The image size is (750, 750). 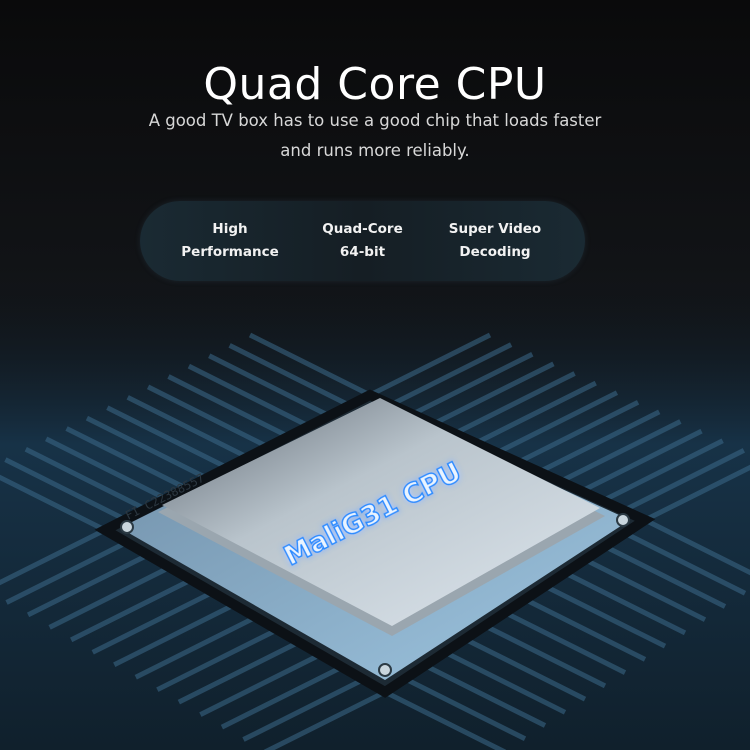 What do you see at coordinates (362, 229) in the screenshot?
I see `feature-text: Quad-Core` at bounding box center [362, 229].